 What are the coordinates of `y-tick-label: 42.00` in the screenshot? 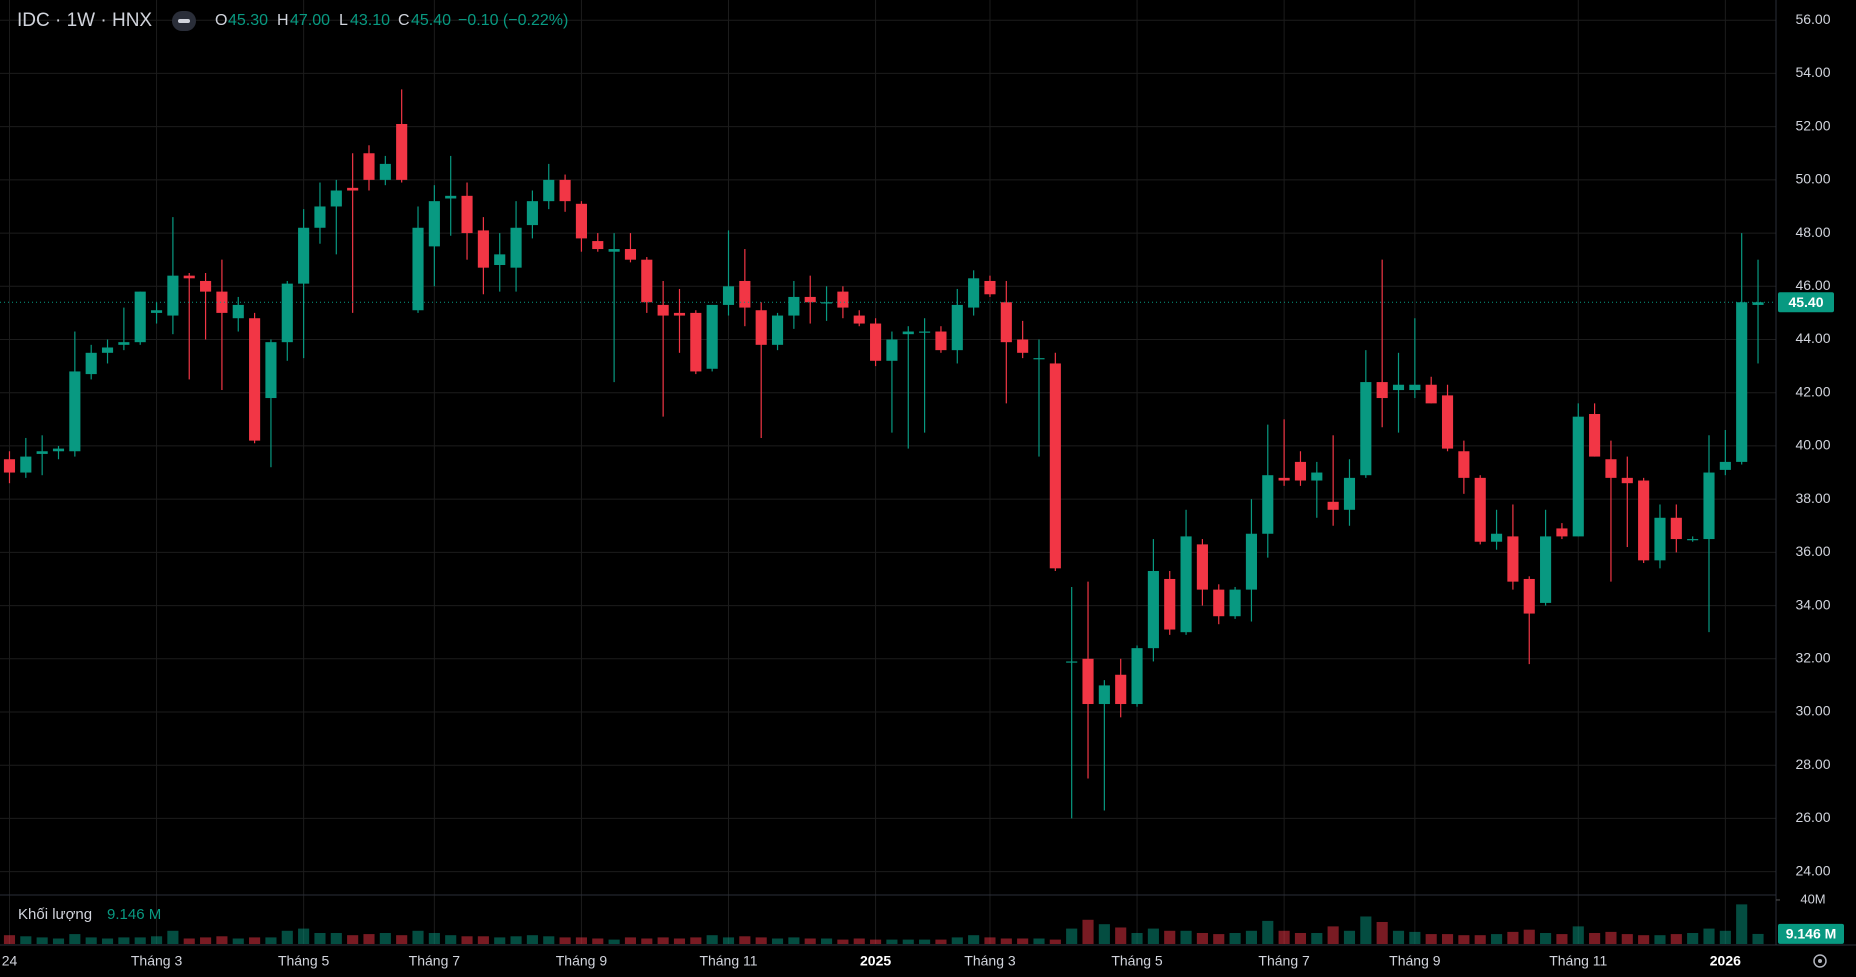 It's located at (1812, 391).